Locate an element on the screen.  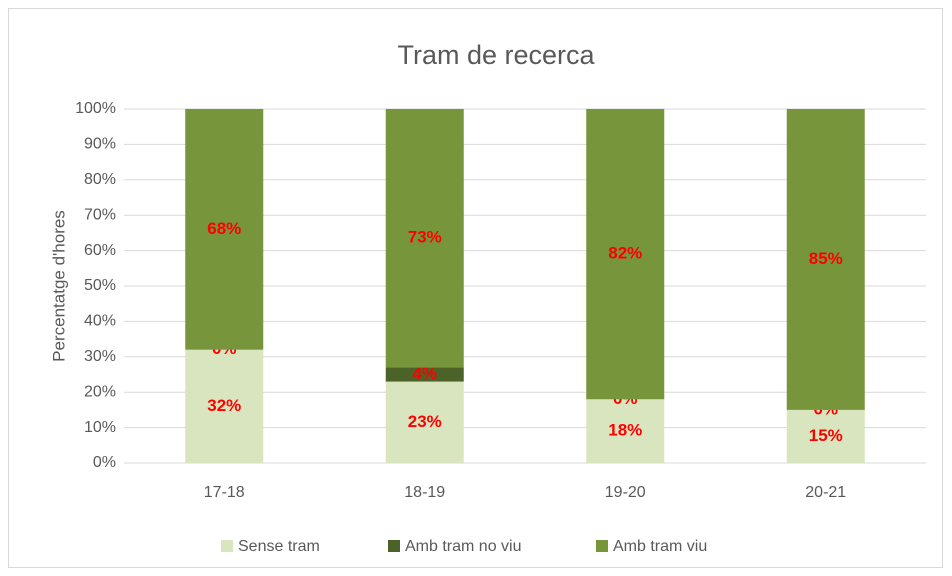
x-tick-label: 20-21 is located at coordinates (825, 492).